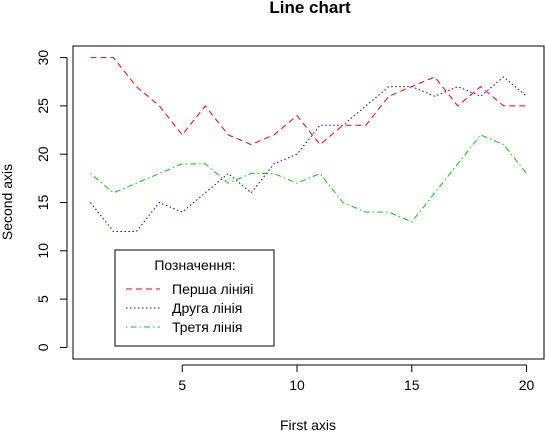  What do you see at coordinates (310, 8) in the screenshot?
I see `chart-title: Line chart` at bounding box center [310, 8].